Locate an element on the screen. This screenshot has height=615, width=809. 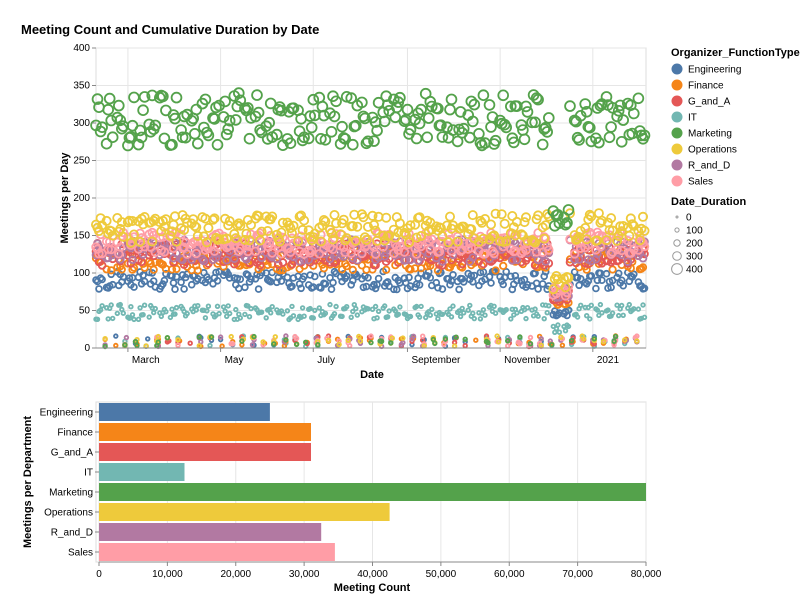
bar-finance is located at coordinates (205, 432).